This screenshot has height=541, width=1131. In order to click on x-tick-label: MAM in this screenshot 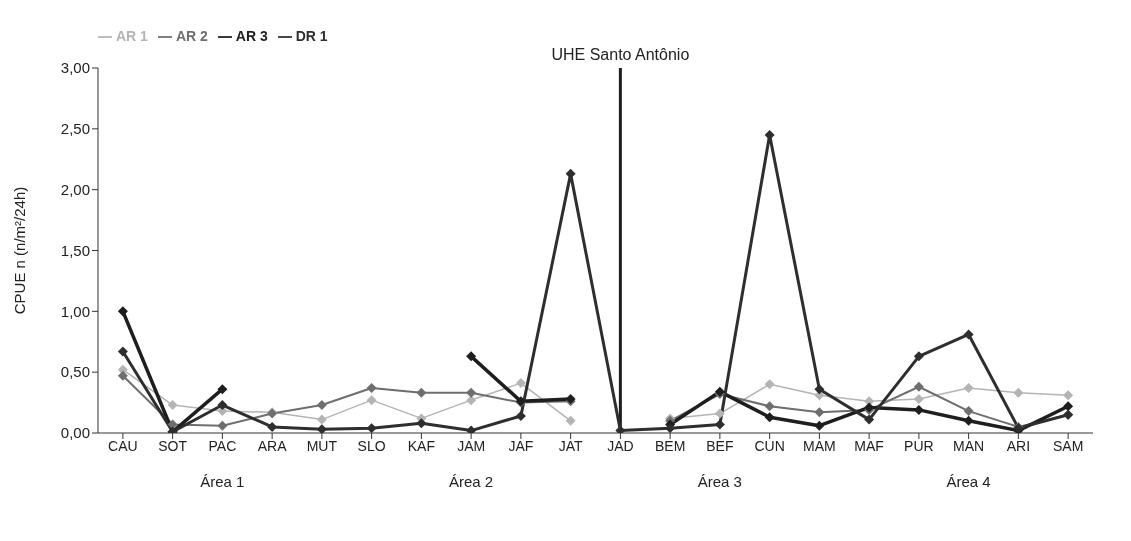, I will do `click(819, 445)`.